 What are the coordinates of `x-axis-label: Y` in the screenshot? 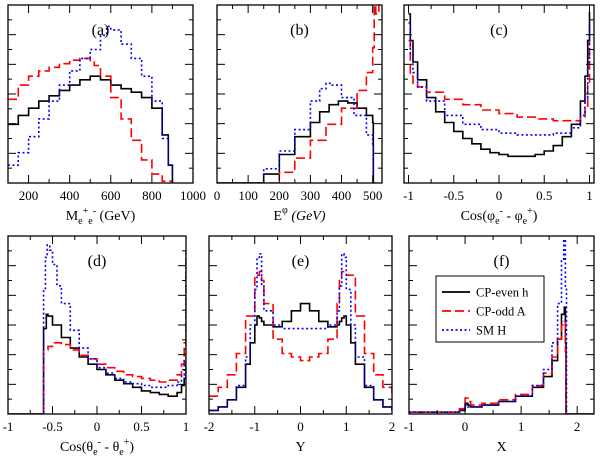 It's located at (300, 447).